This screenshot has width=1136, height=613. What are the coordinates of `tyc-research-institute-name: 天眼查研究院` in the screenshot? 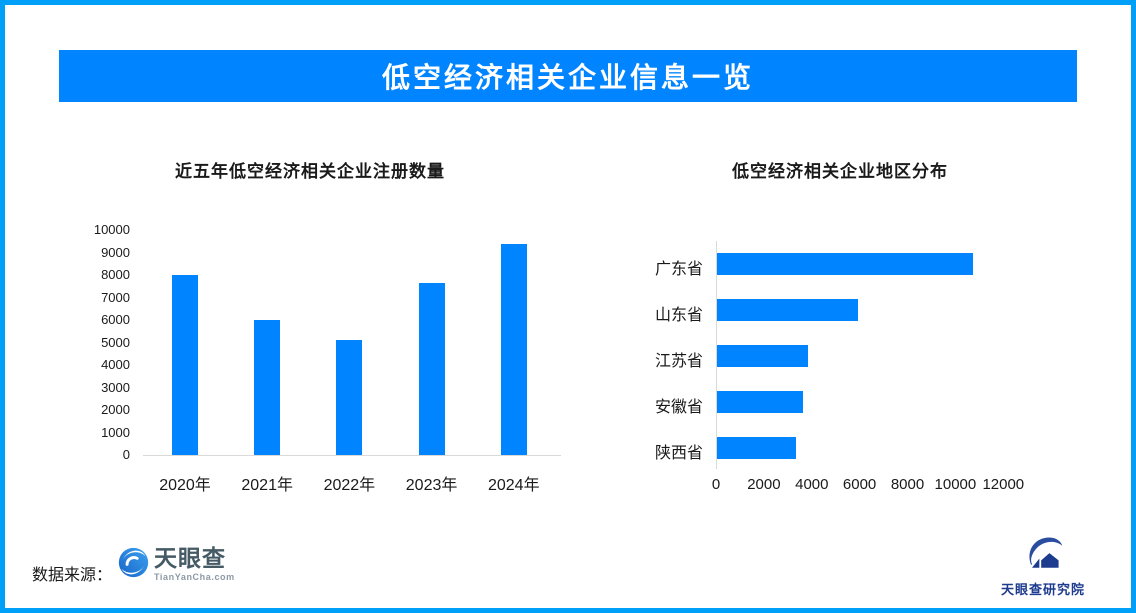 It's located at (1042, 589).